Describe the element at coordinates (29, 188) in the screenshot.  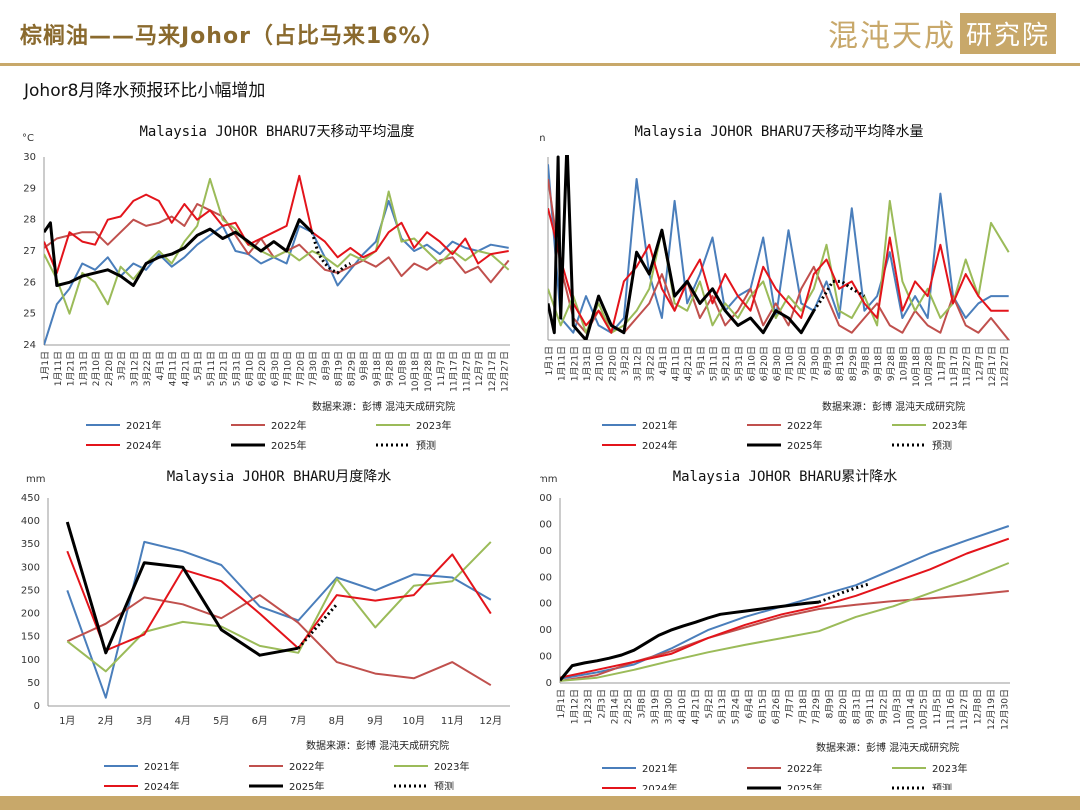
I see `y-tick-label: 29` at that location.